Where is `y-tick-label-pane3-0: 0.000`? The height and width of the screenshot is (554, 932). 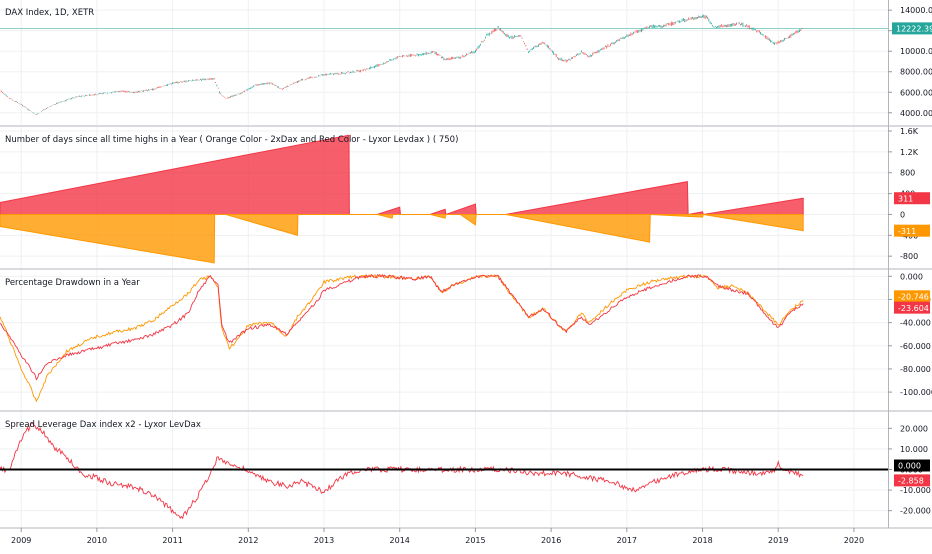
y-tick-label-pane3-0: 0.000 is located at coordinates (911, 276).